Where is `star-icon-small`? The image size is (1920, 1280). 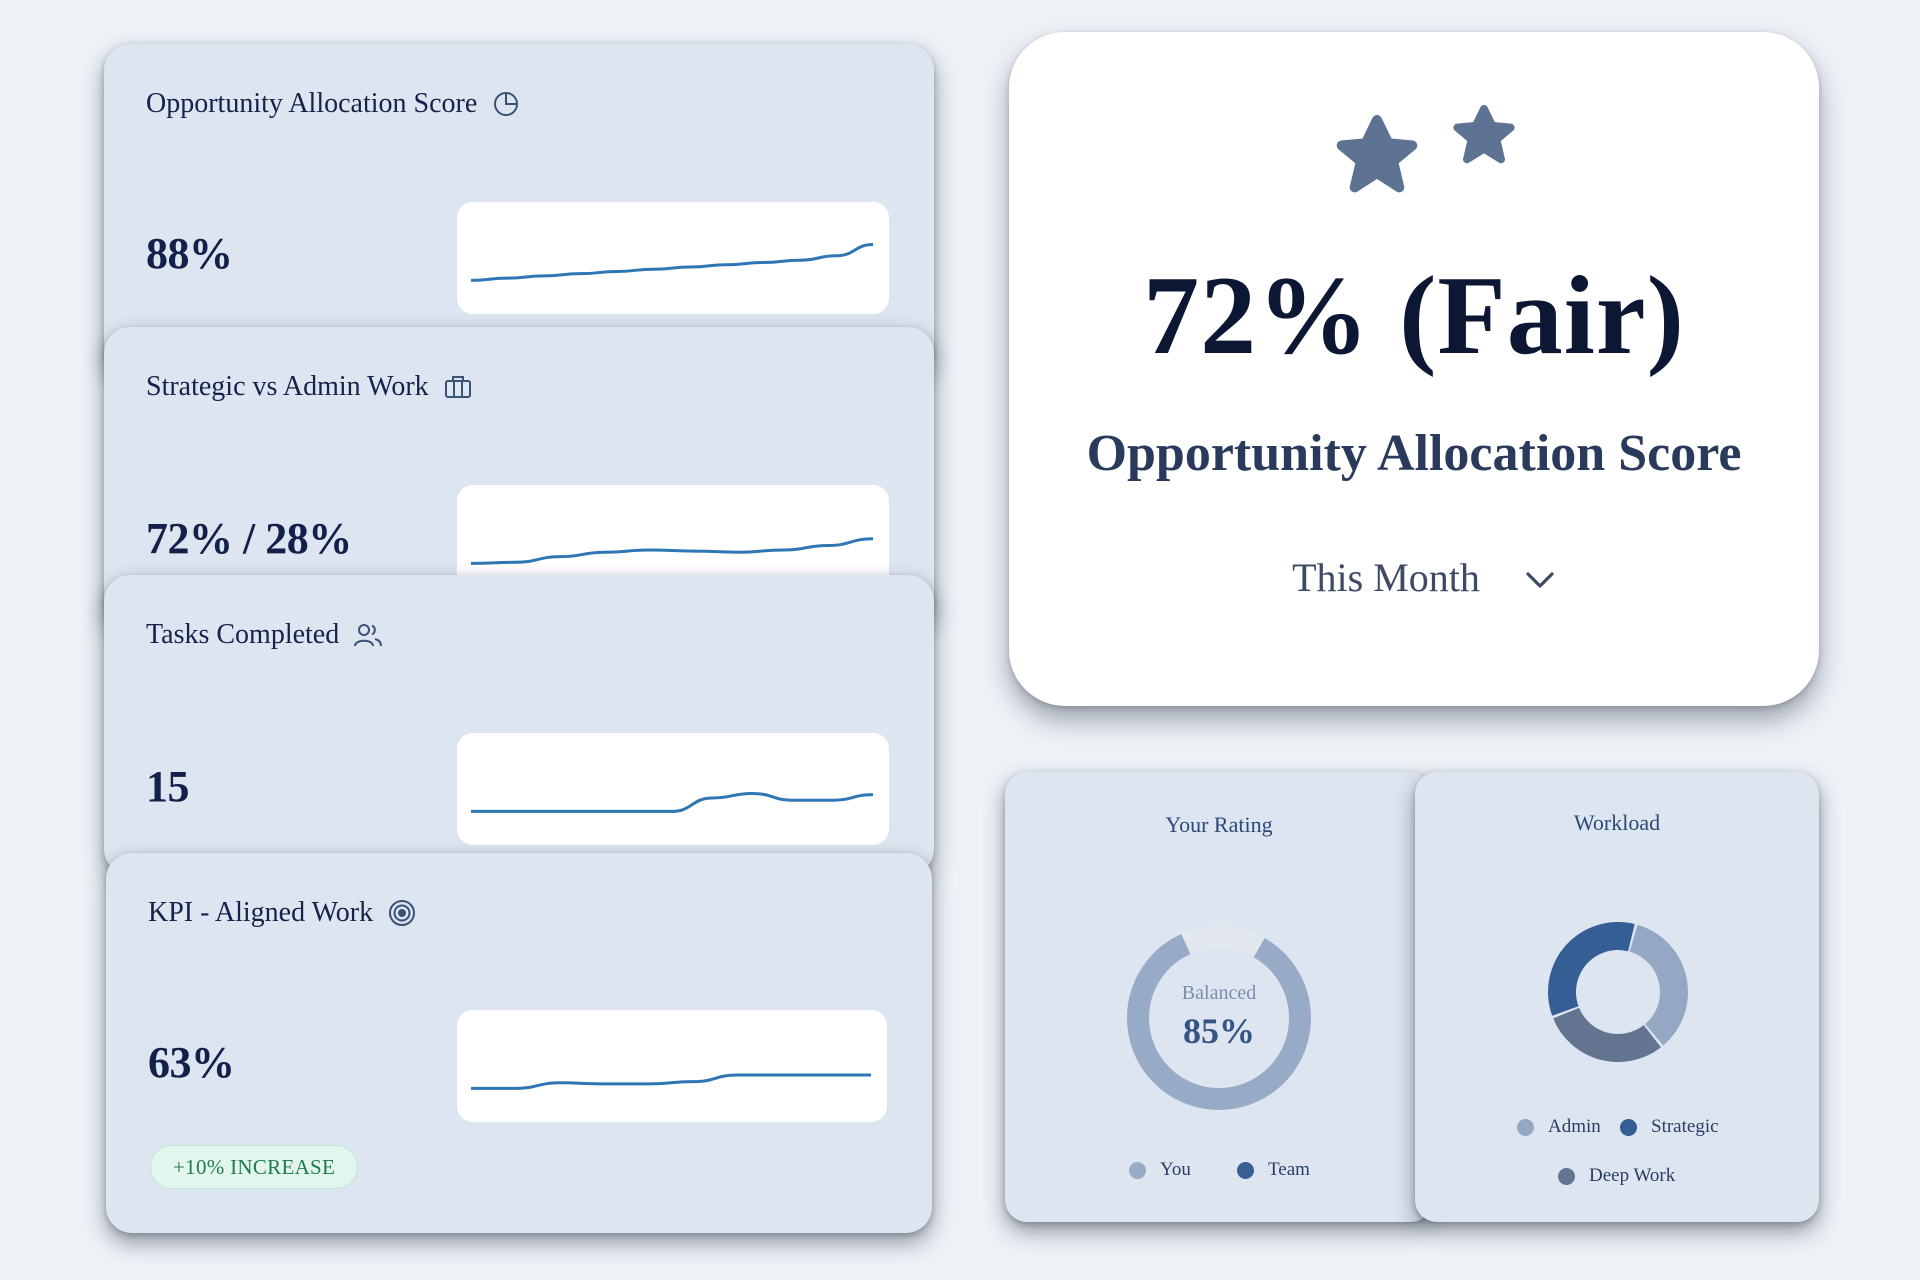 star-icon-small is located at coordinates (1484, 134).